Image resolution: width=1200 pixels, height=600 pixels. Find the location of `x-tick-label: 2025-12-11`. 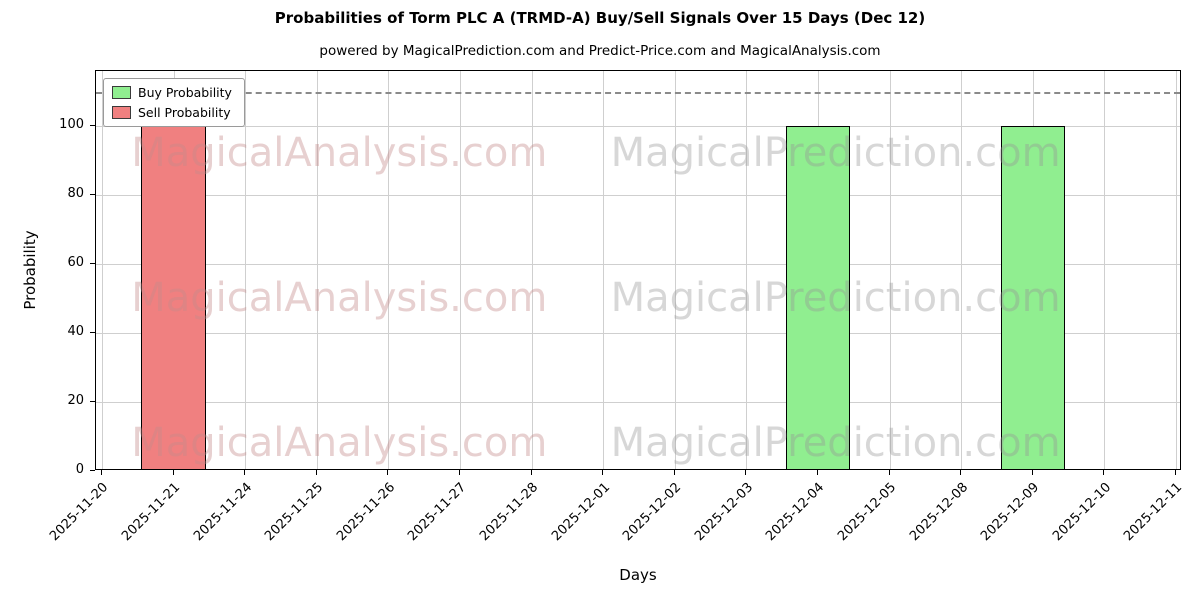

x-tick-label: 2025-12-11 is located at coordinates (1153, 512).